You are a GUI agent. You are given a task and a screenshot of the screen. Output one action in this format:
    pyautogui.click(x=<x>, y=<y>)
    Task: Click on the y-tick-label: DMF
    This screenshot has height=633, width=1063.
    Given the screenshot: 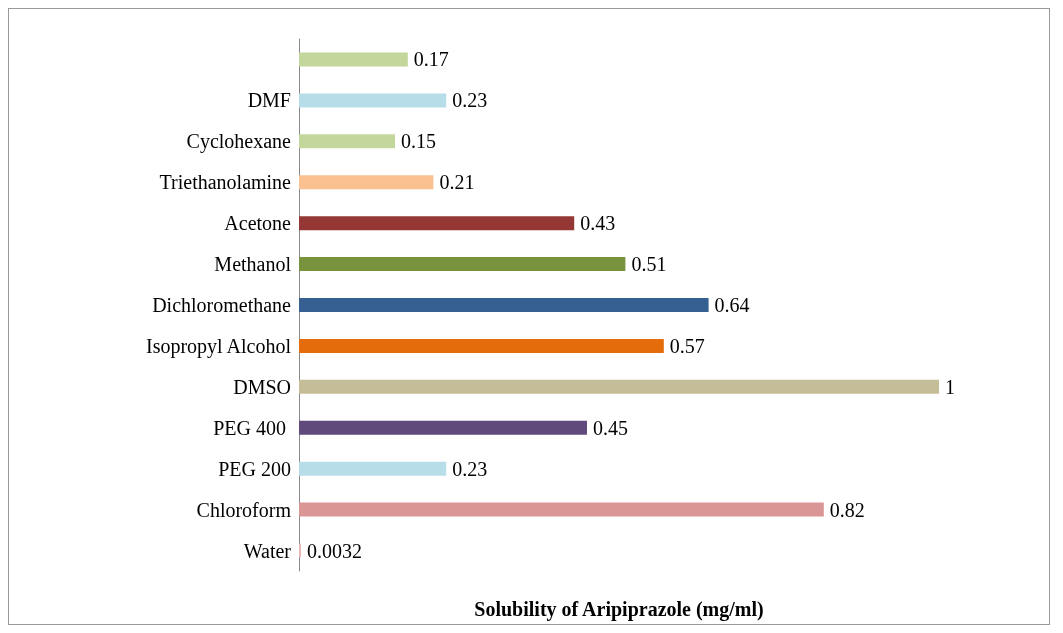 What is the action you would take?
    pyautogui.click(x=269, y=100)
    